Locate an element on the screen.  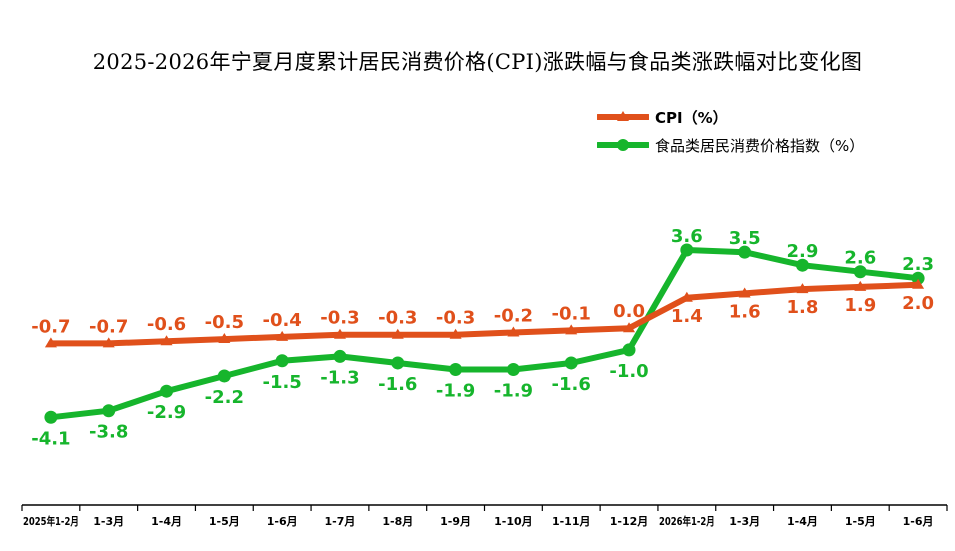
food-data-label: -2.2 is located at coordinates (224, 397).